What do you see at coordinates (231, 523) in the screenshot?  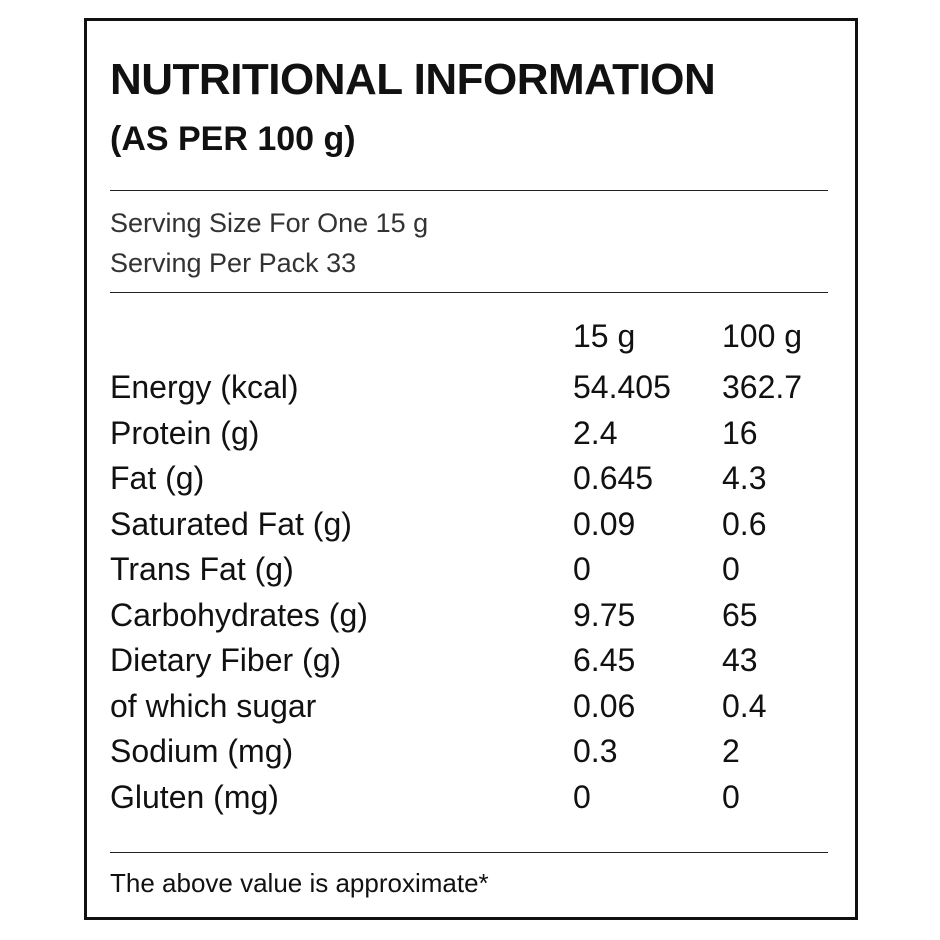 I see `nutrient-name: Saturated Fat (g)` at bounding box center [231, 523].